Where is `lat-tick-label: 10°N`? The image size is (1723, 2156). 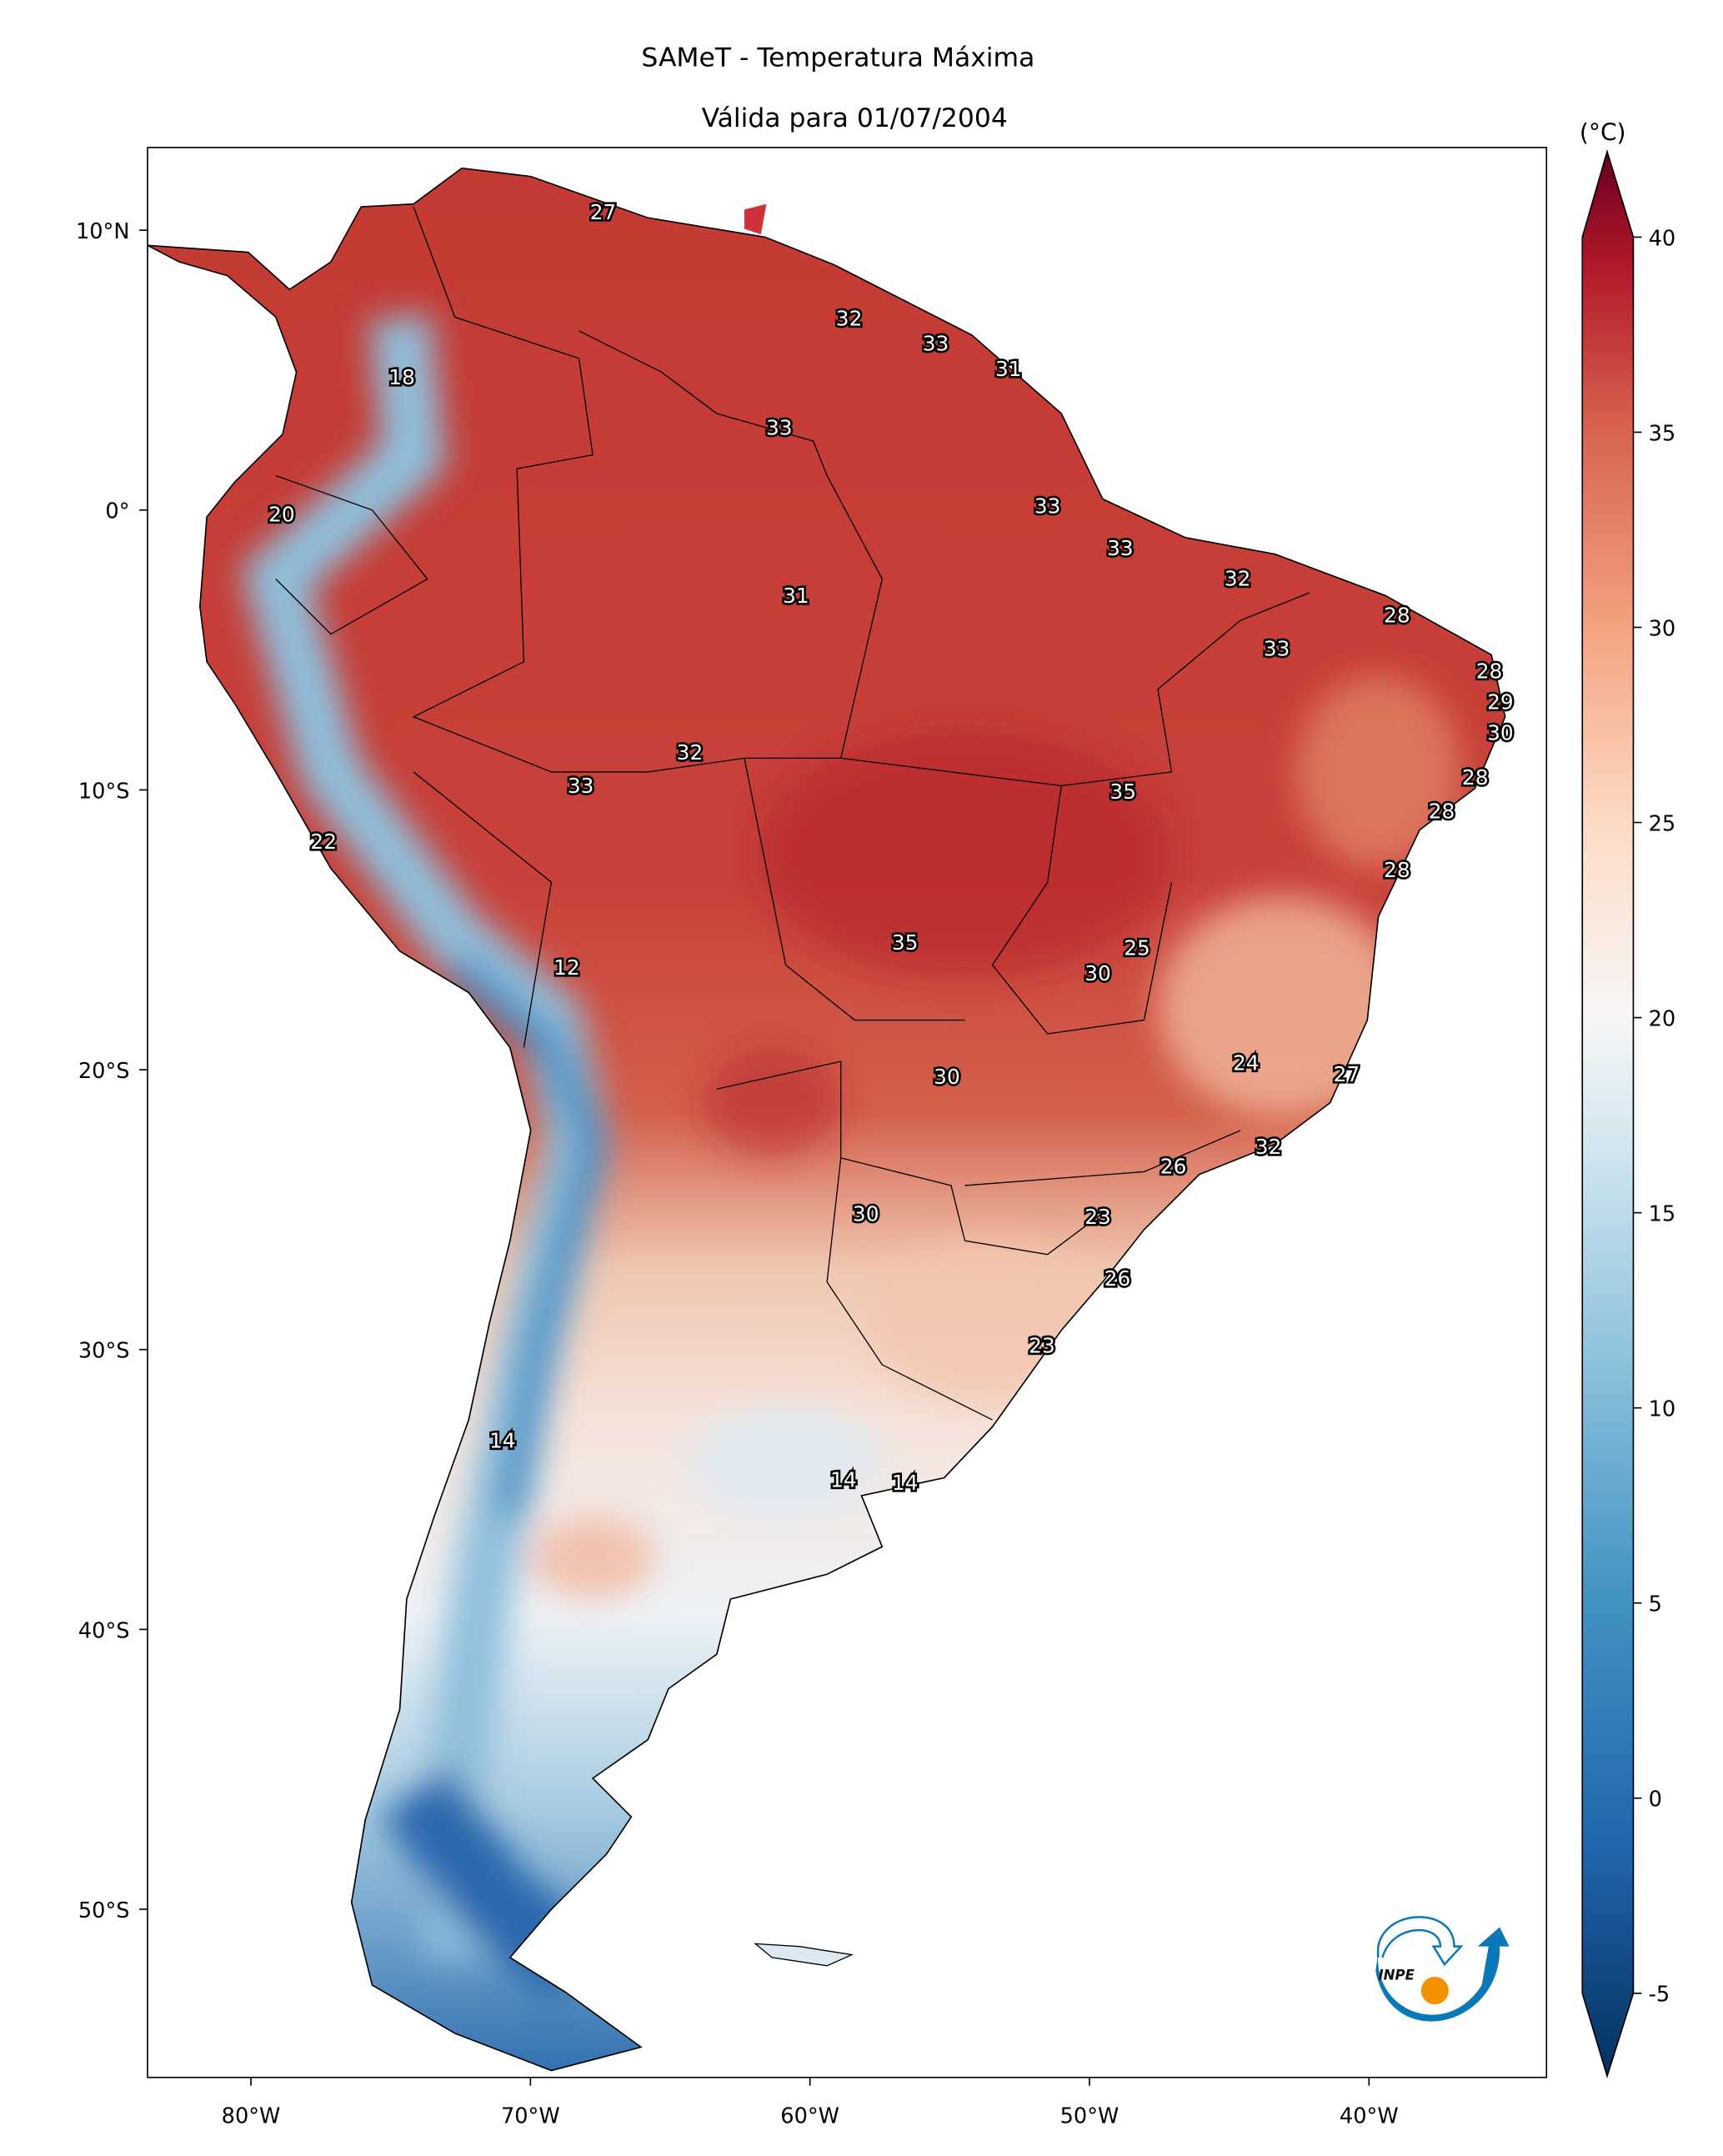
lat-tick-label: 10°N is located at coordinates (103, 232).